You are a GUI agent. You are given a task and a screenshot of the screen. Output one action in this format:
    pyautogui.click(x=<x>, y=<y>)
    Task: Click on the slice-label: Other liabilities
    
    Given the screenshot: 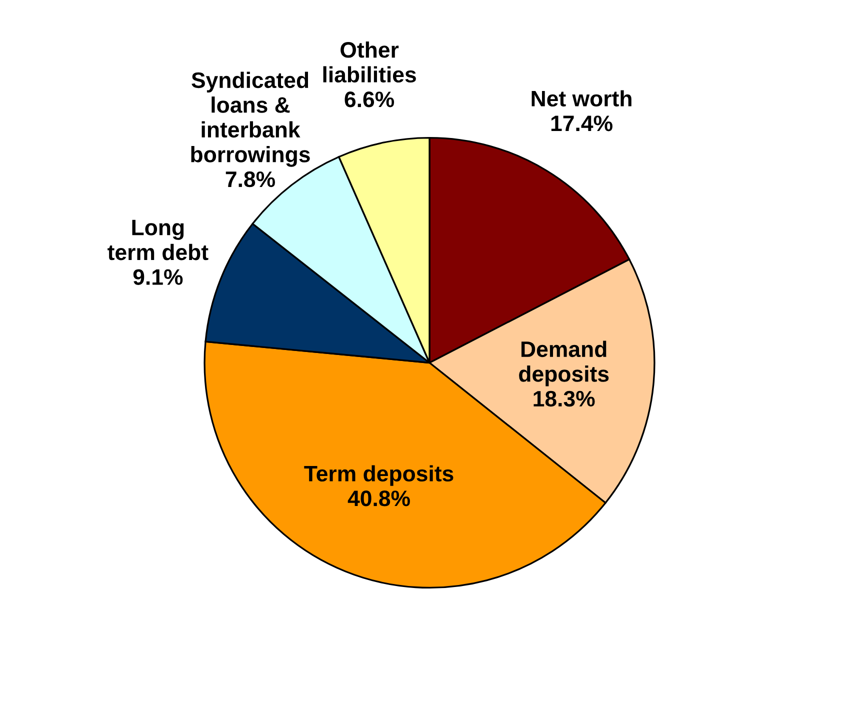 What is the action you would take?
    pyautogui.click(x=369, y=62)
    